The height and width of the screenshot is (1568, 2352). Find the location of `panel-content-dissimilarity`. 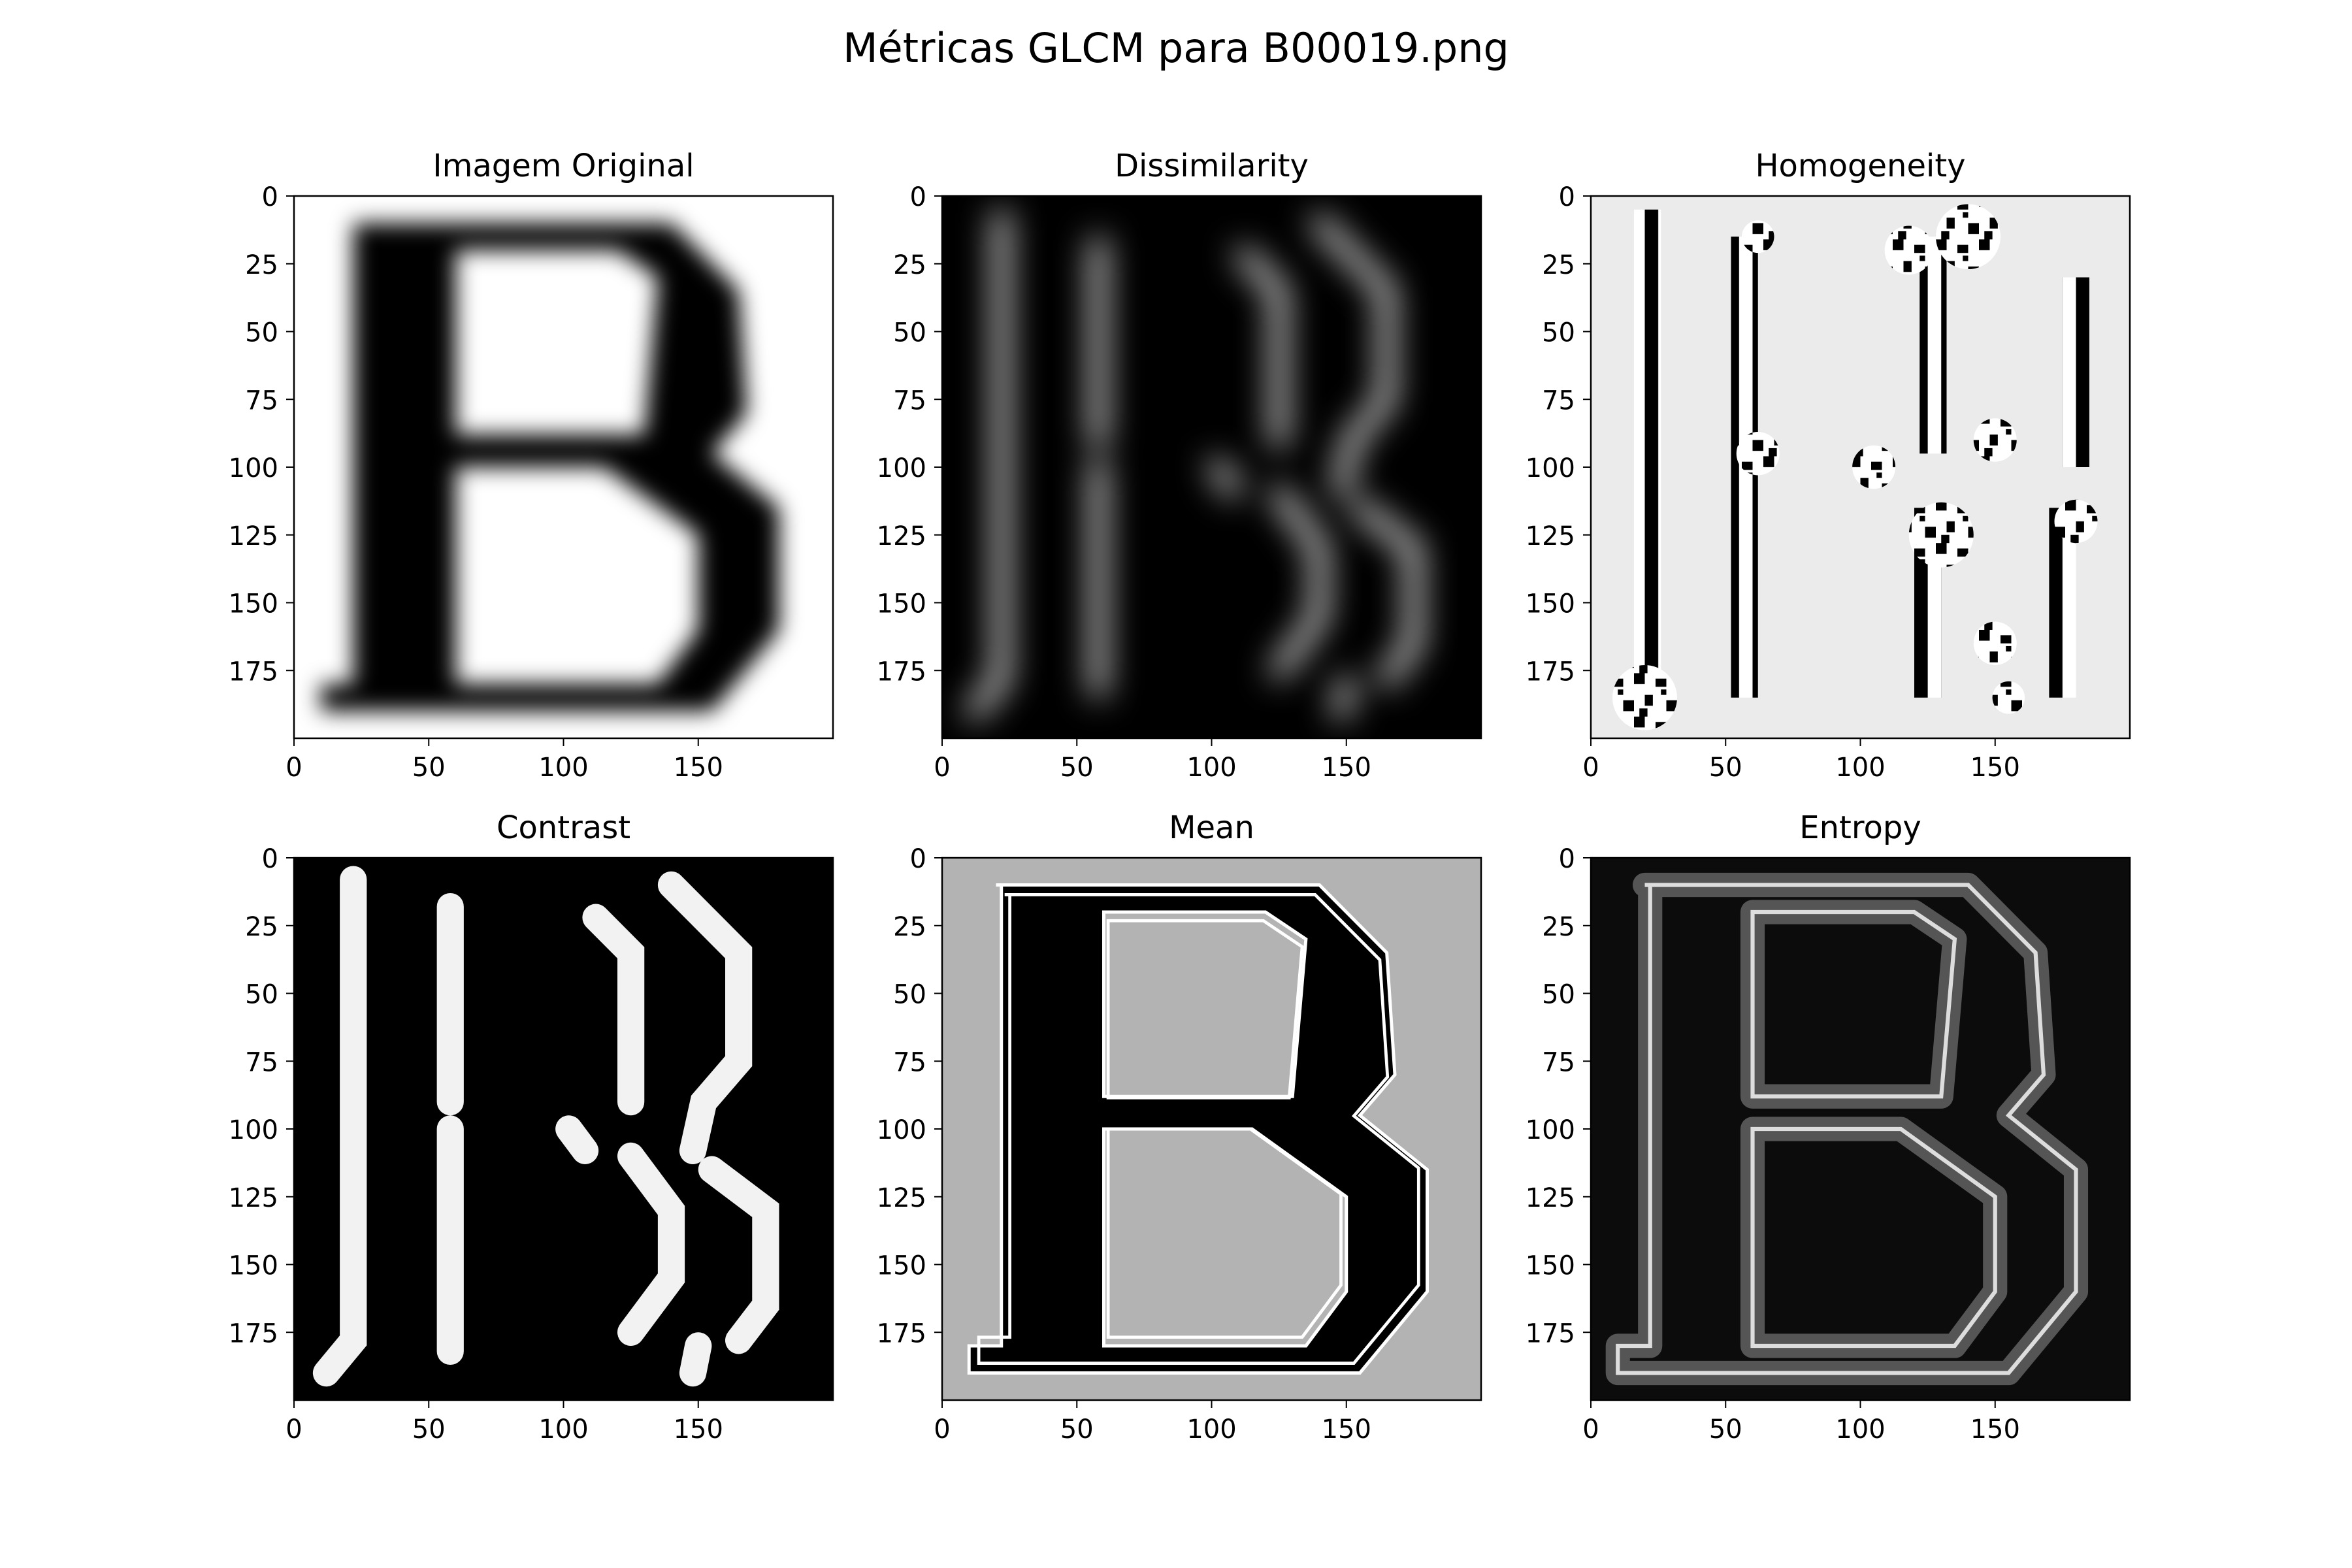

panel-content-dissimilarity is located at coordinates (1194, 464).